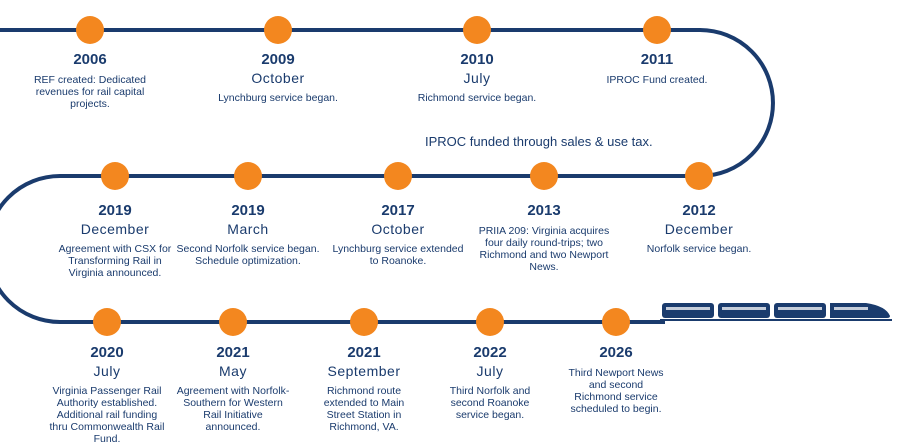 The image size is (900, 448). Describe the element at coordinates (699, 210) in the screenshot. I see `event-year: 2012` at that location.